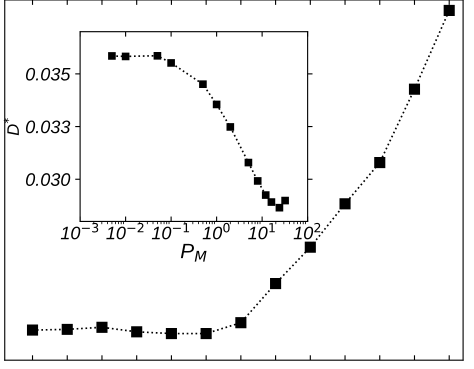  I want to click on y-tick-label: 0.030, so click(48, 179).